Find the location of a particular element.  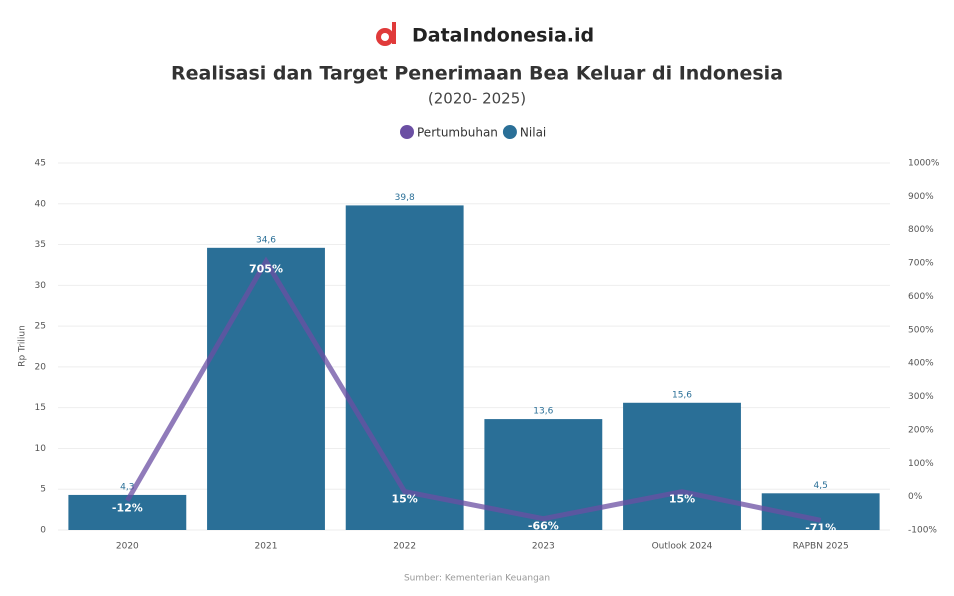

y2-tick-label: 300% is located at coordinates (921, 397).